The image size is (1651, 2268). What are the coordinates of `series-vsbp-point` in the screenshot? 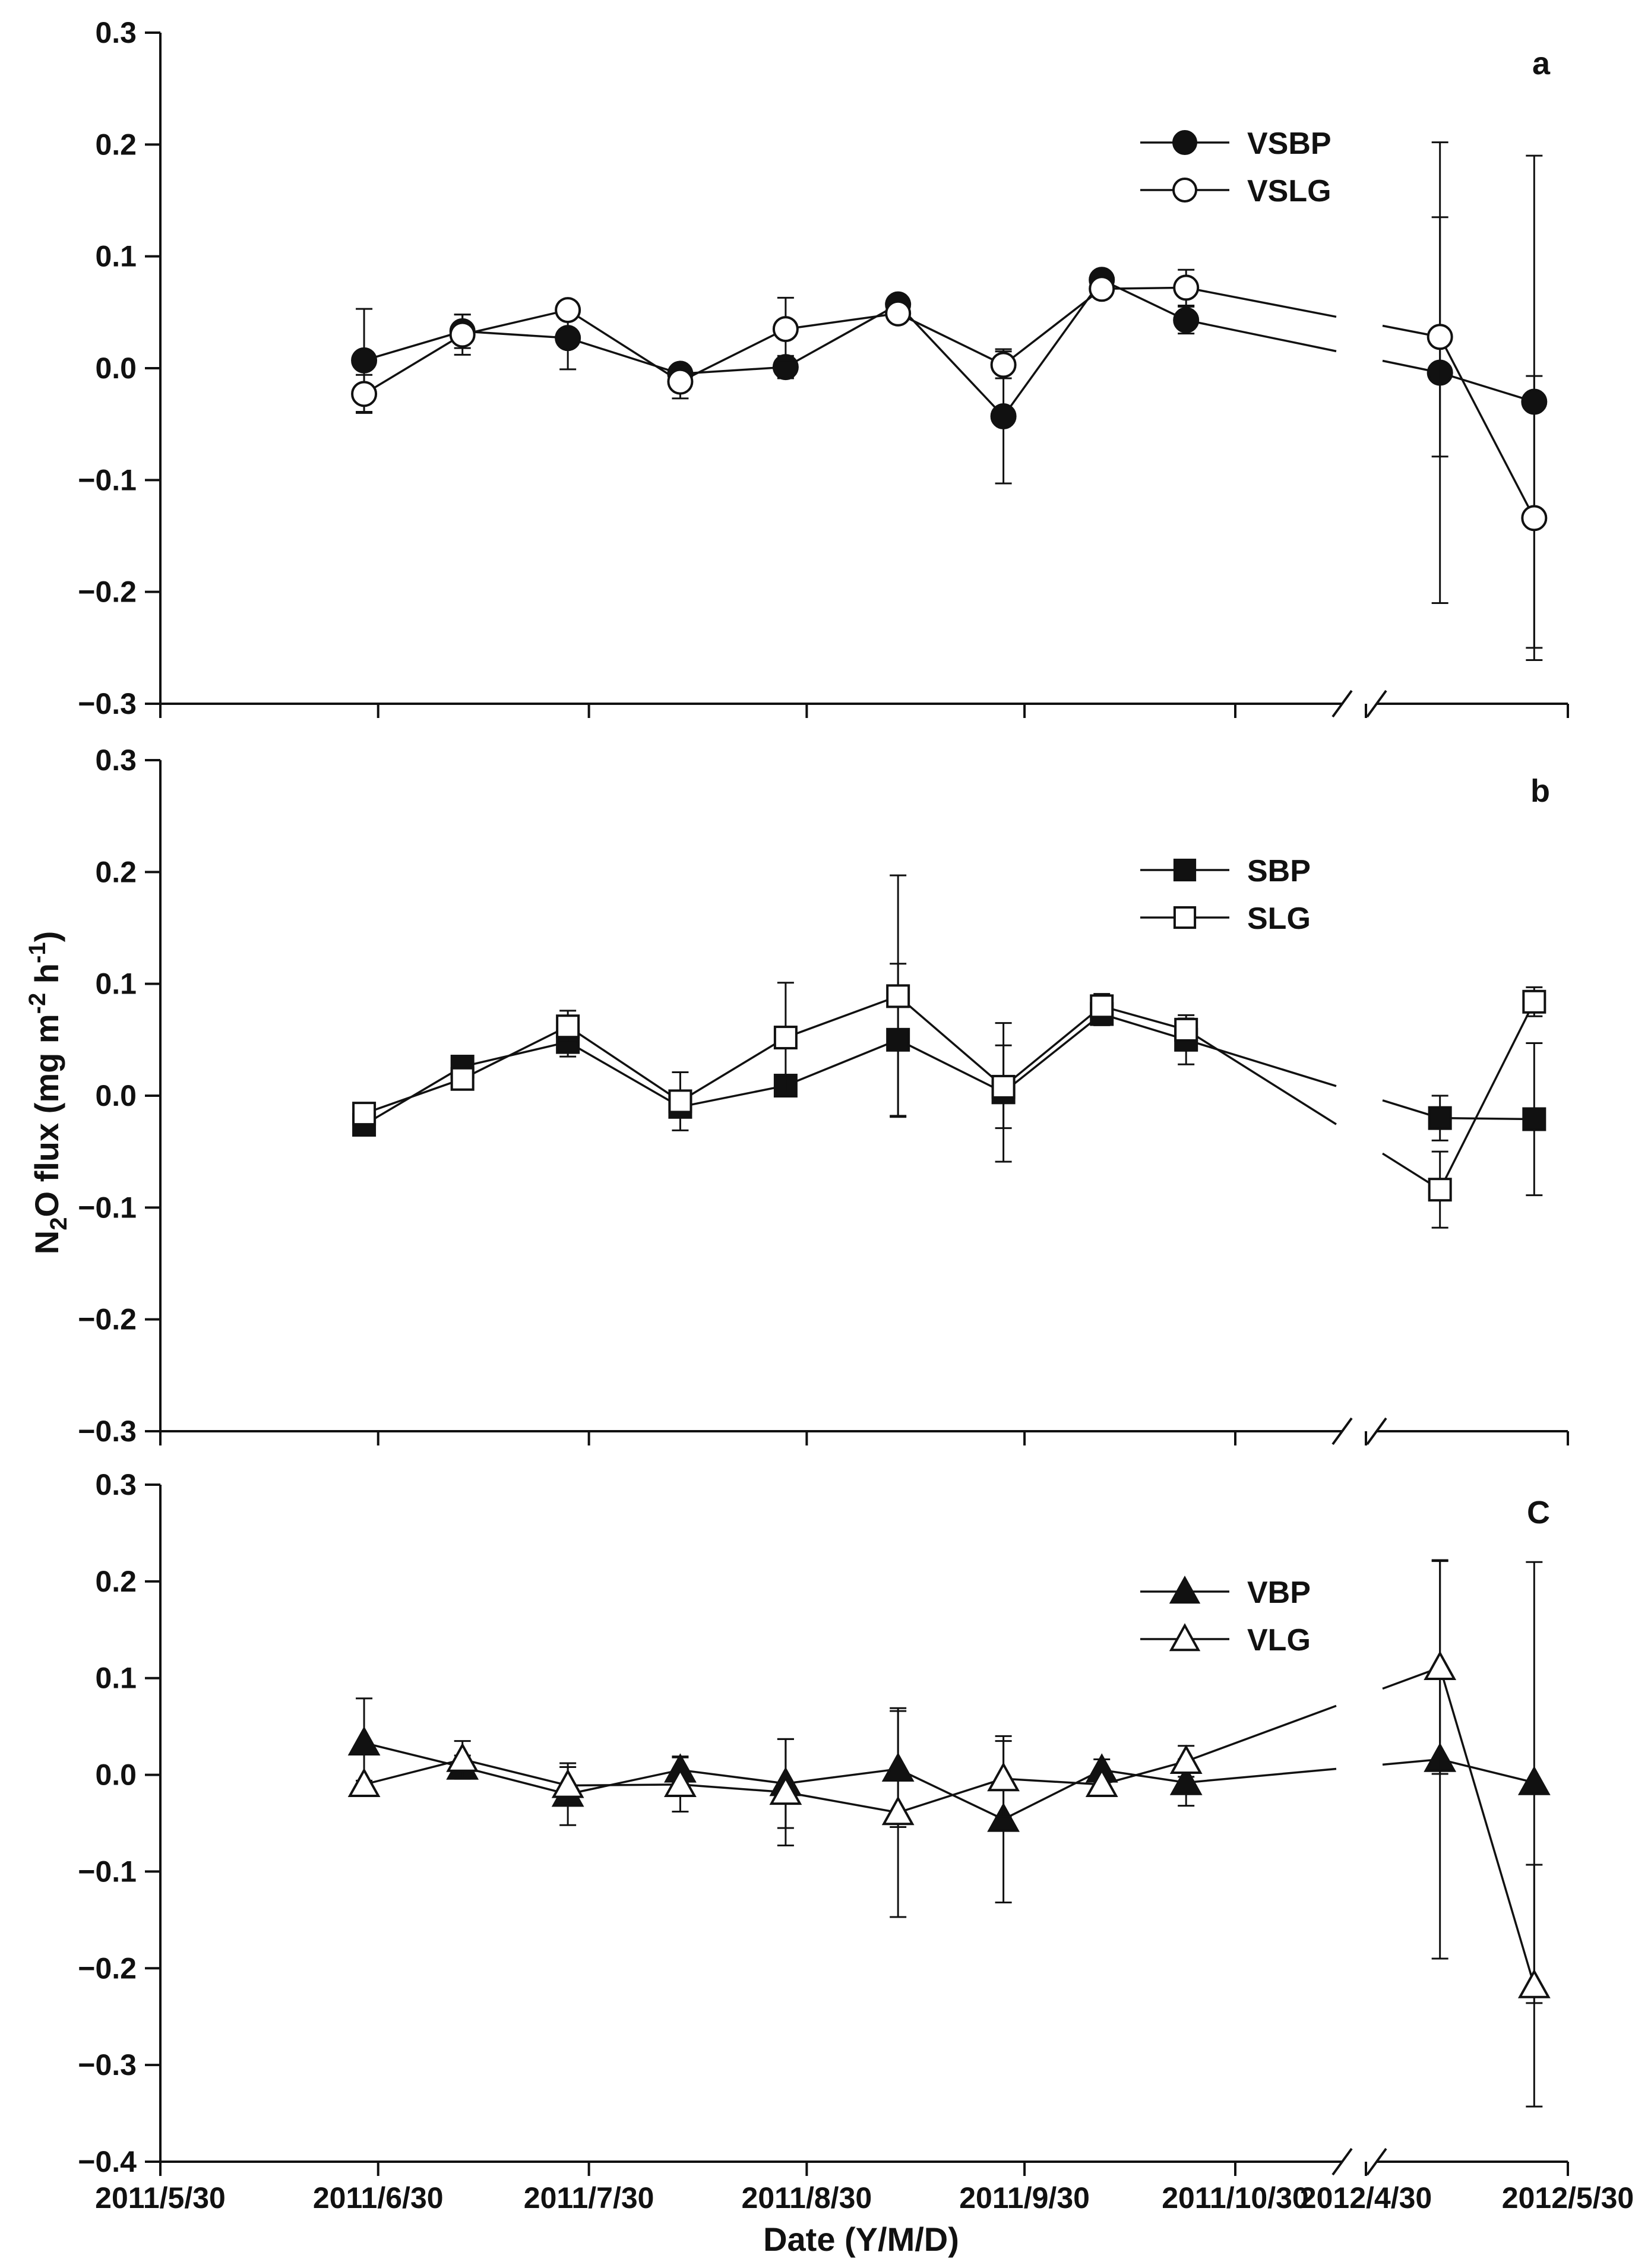 It's located at (364, 360).